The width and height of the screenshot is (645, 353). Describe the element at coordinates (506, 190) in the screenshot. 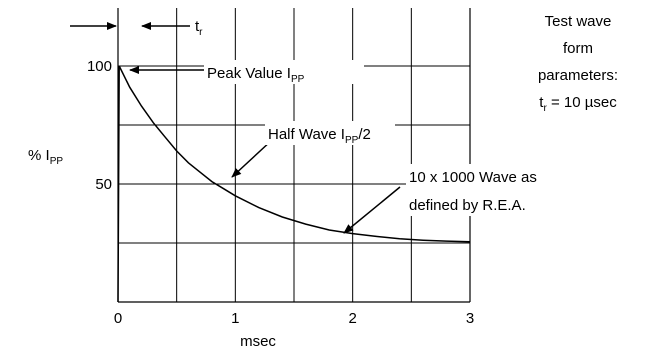

I see `rea-label-bg` at that location.